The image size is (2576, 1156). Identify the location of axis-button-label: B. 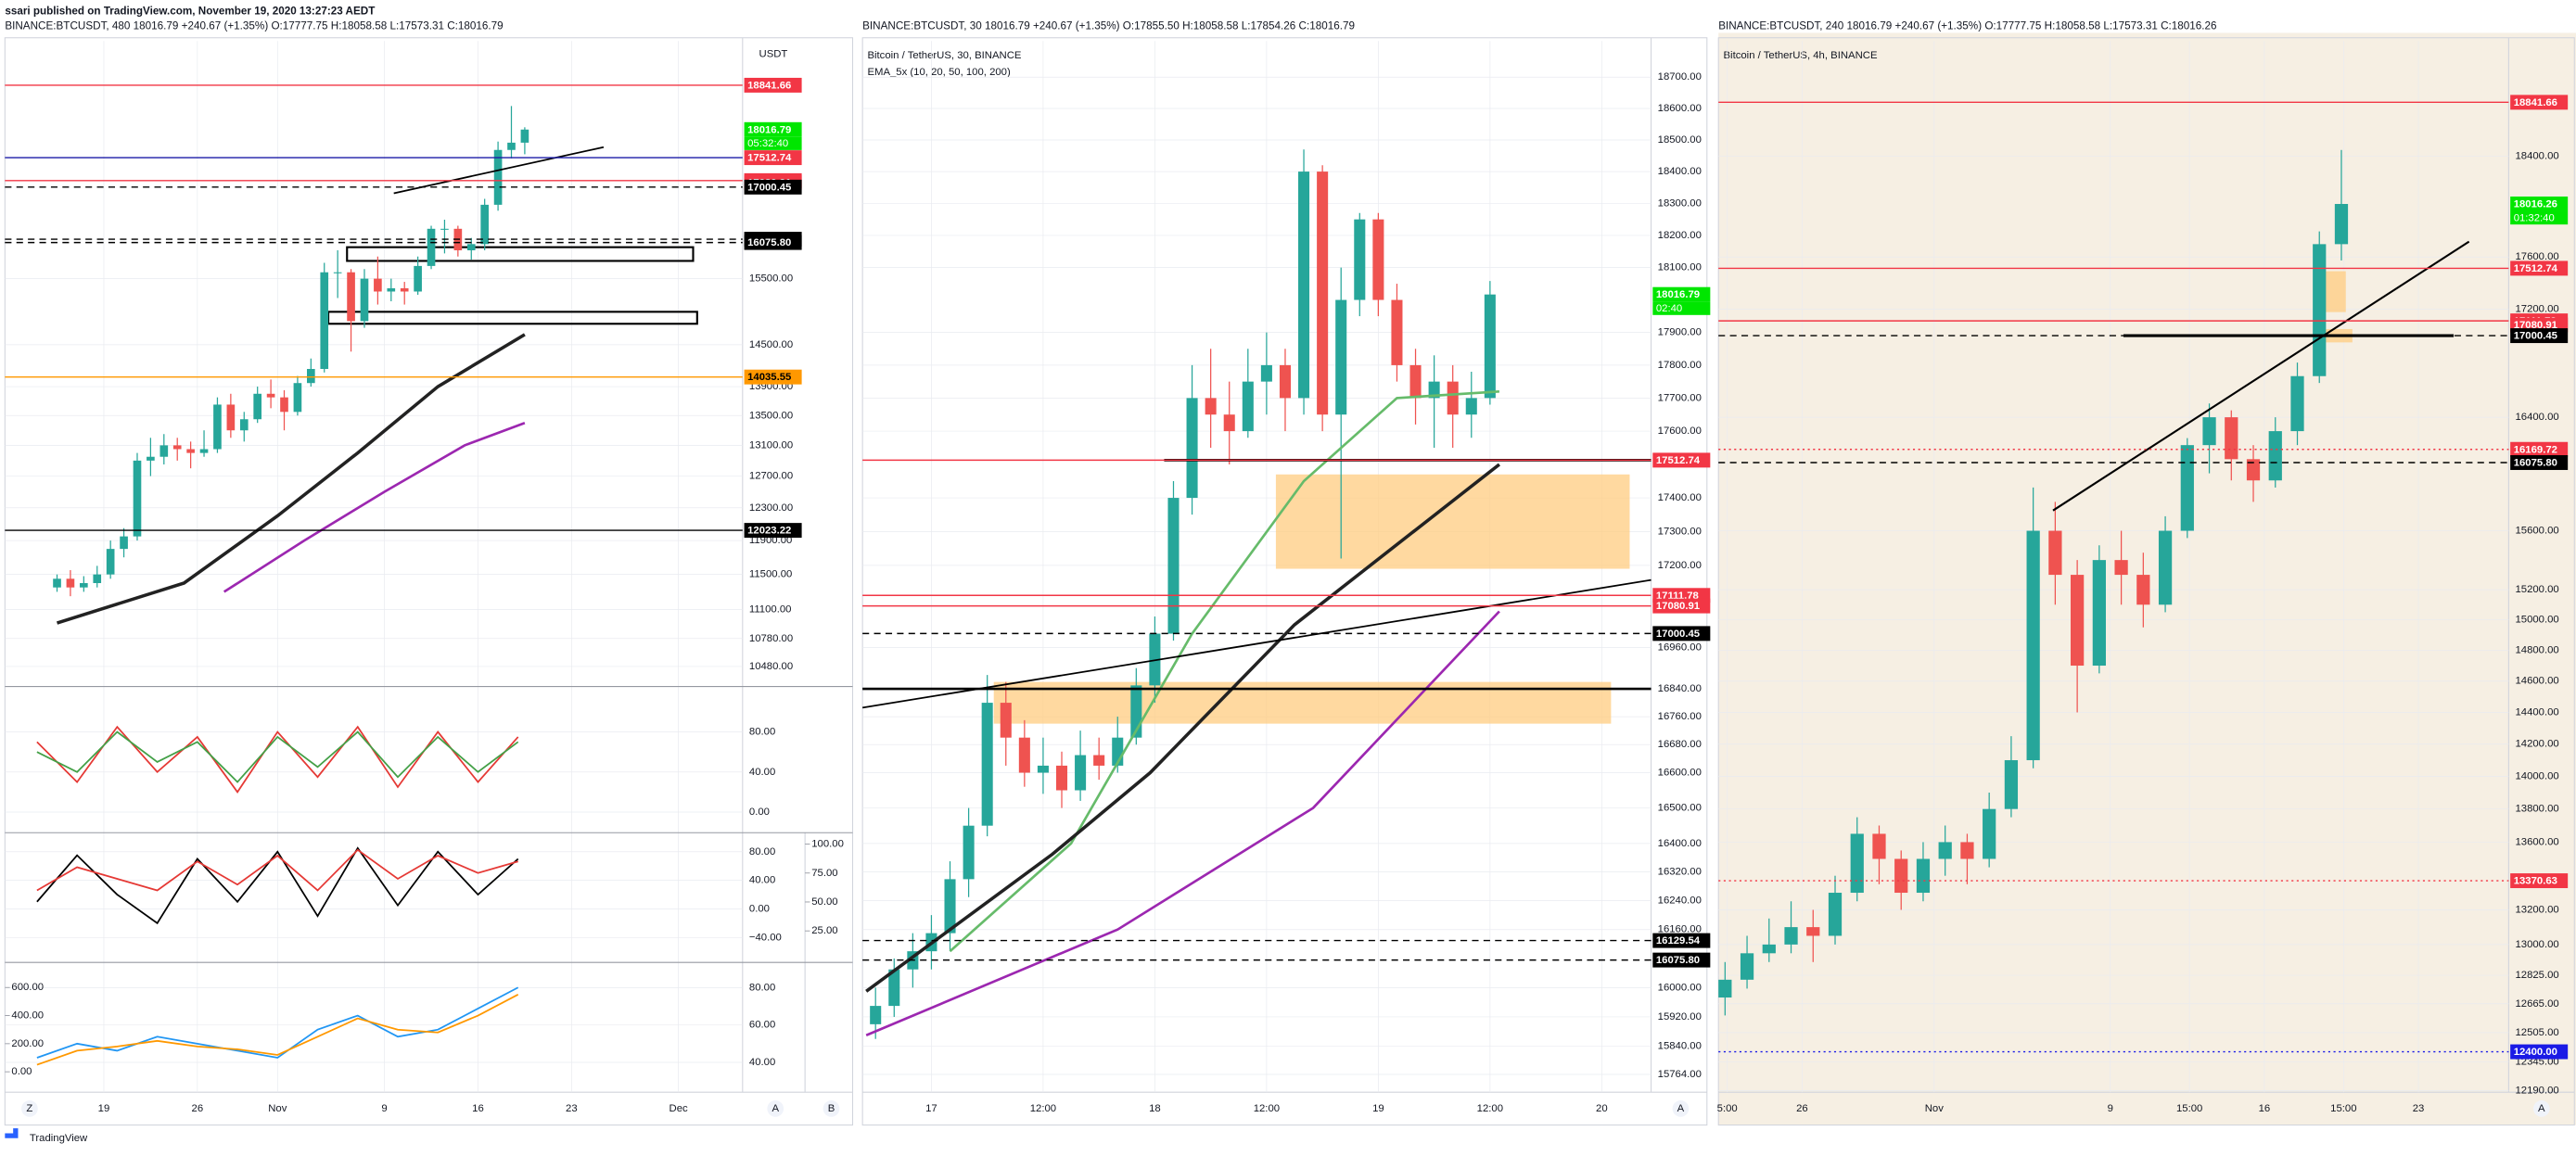
(831, 1108).